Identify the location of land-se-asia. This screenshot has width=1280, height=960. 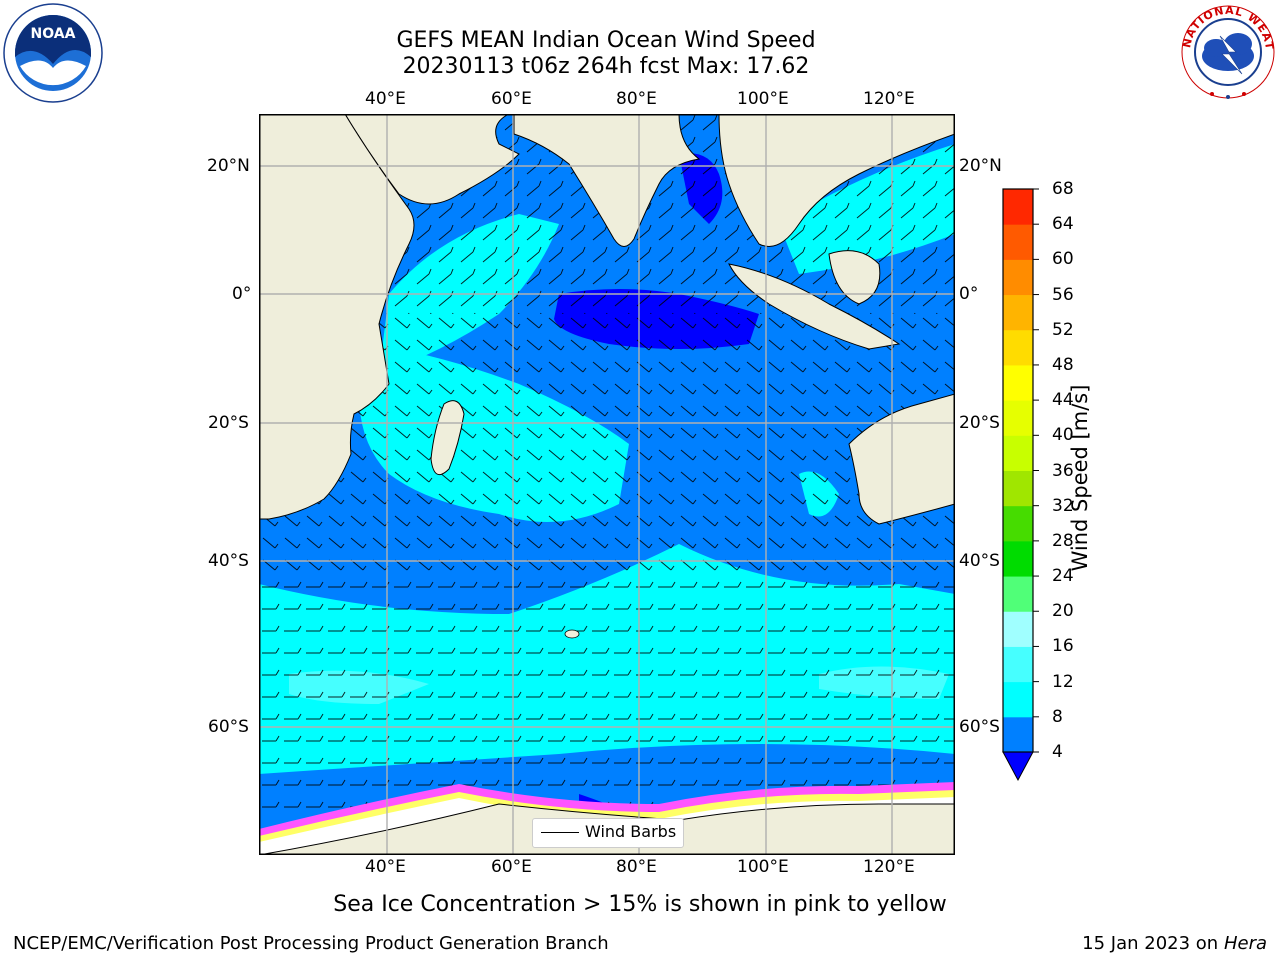
(836, 180).